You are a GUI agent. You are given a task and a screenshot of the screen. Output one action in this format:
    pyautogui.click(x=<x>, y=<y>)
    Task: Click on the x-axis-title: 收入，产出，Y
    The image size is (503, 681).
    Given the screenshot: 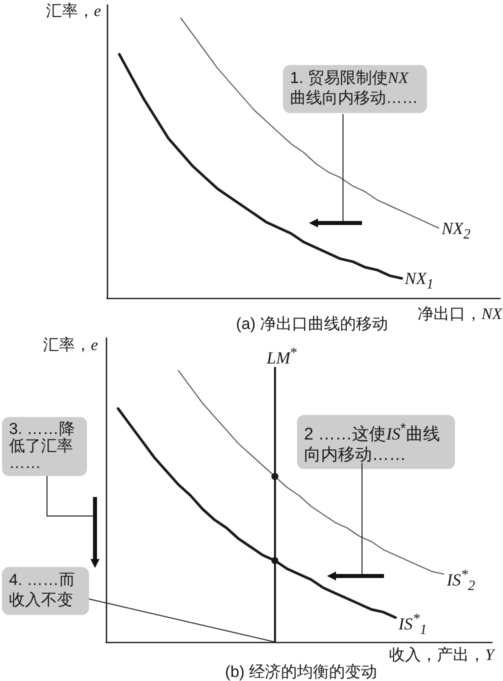 What is the action you would take?
    pyautogui.click(x=441, y=656)
    